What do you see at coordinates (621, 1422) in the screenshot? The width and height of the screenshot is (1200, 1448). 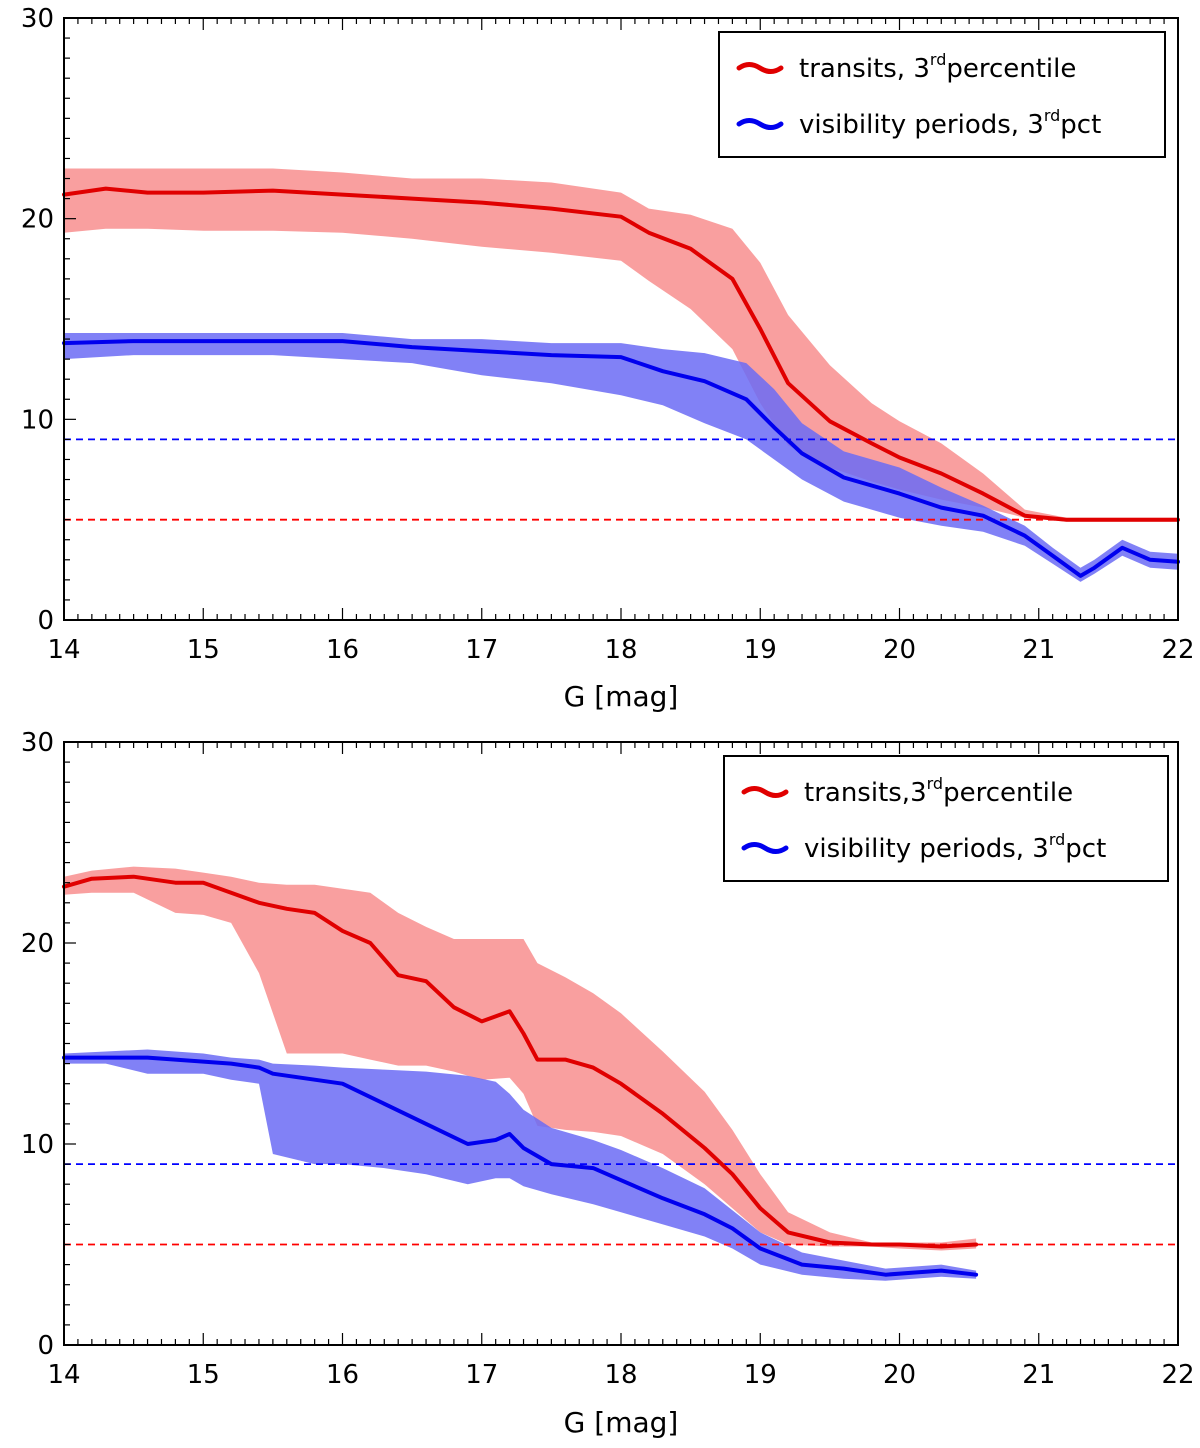 I see `bottom-x-axis-title: G [mag]` at bounding box center [621, 1422].